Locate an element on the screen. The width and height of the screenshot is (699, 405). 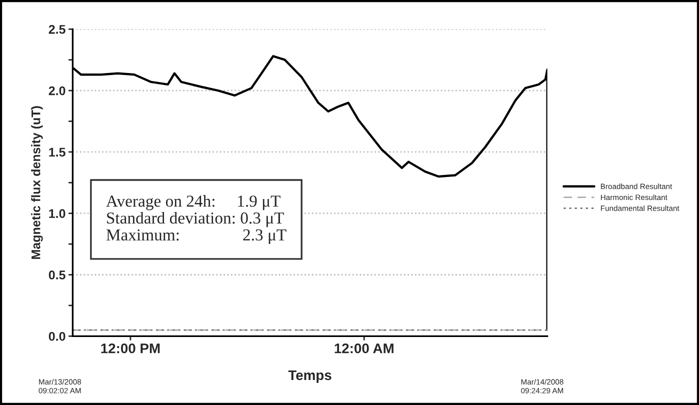
y-tick-label: 1.5 is located at coordinates (57, 152).